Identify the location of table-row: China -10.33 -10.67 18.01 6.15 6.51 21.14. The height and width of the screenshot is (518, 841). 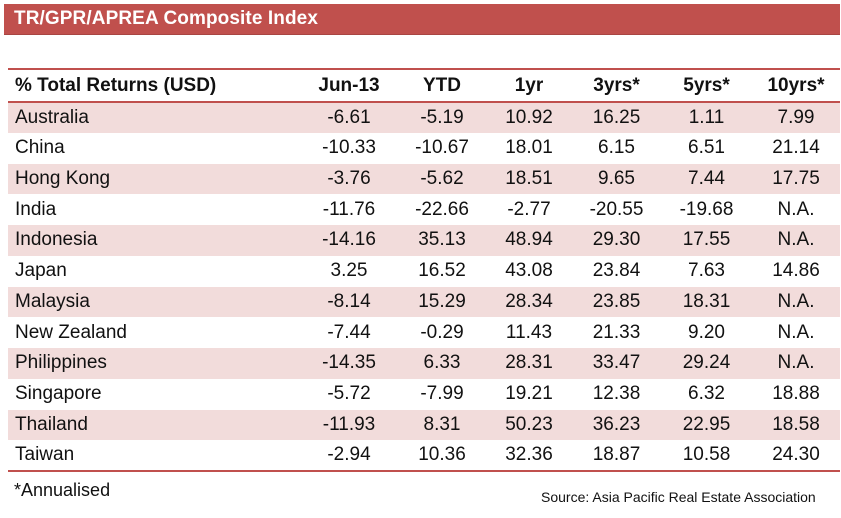
(424, 148).